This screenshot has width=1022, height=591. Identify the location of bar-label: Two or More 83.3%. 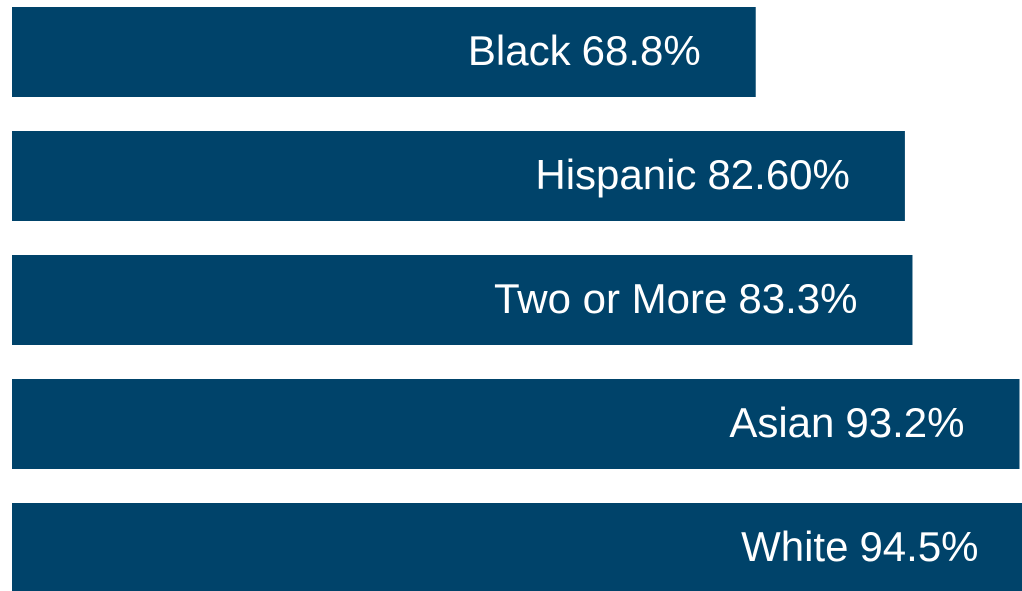
(676, 298).